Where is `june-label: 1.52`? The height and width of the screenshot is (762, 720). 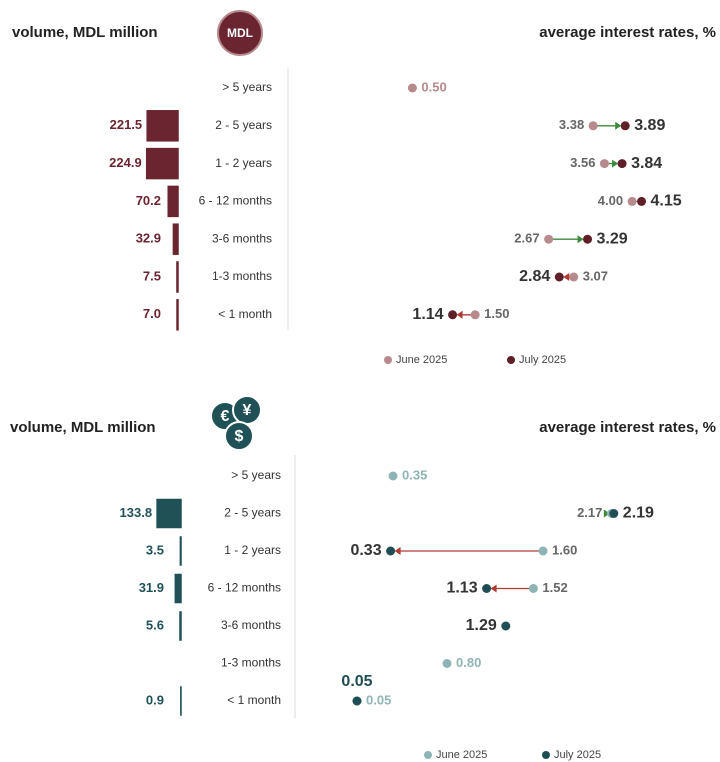
june-label: 1.52 is located at coordinates (554, 587).